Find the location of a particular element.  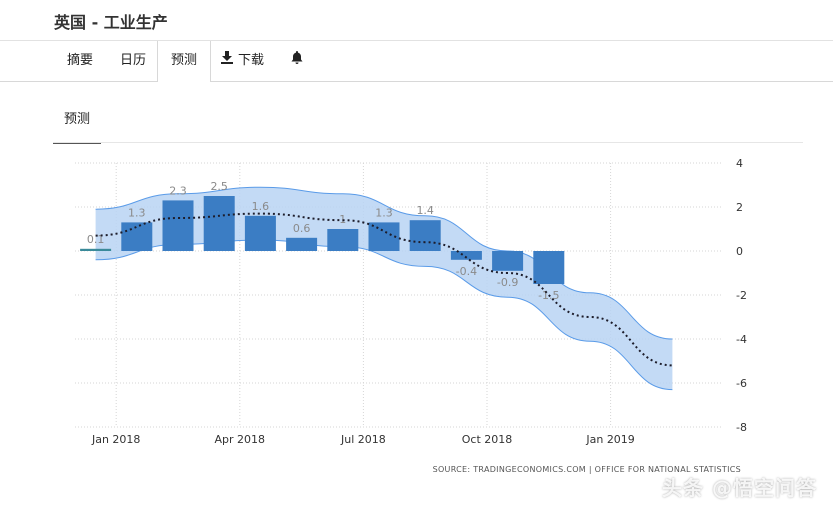

tab-summary-label: 摘要 is located at coordinates (80, 60).